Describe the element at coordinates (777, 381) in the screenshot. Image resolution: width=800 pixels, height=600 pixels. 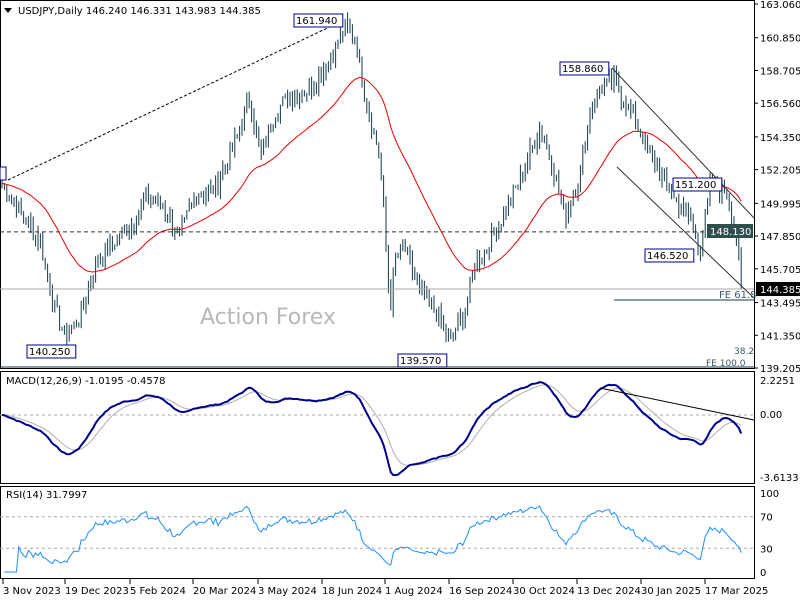
I see `macd-y-label: 2.2251` at that location.